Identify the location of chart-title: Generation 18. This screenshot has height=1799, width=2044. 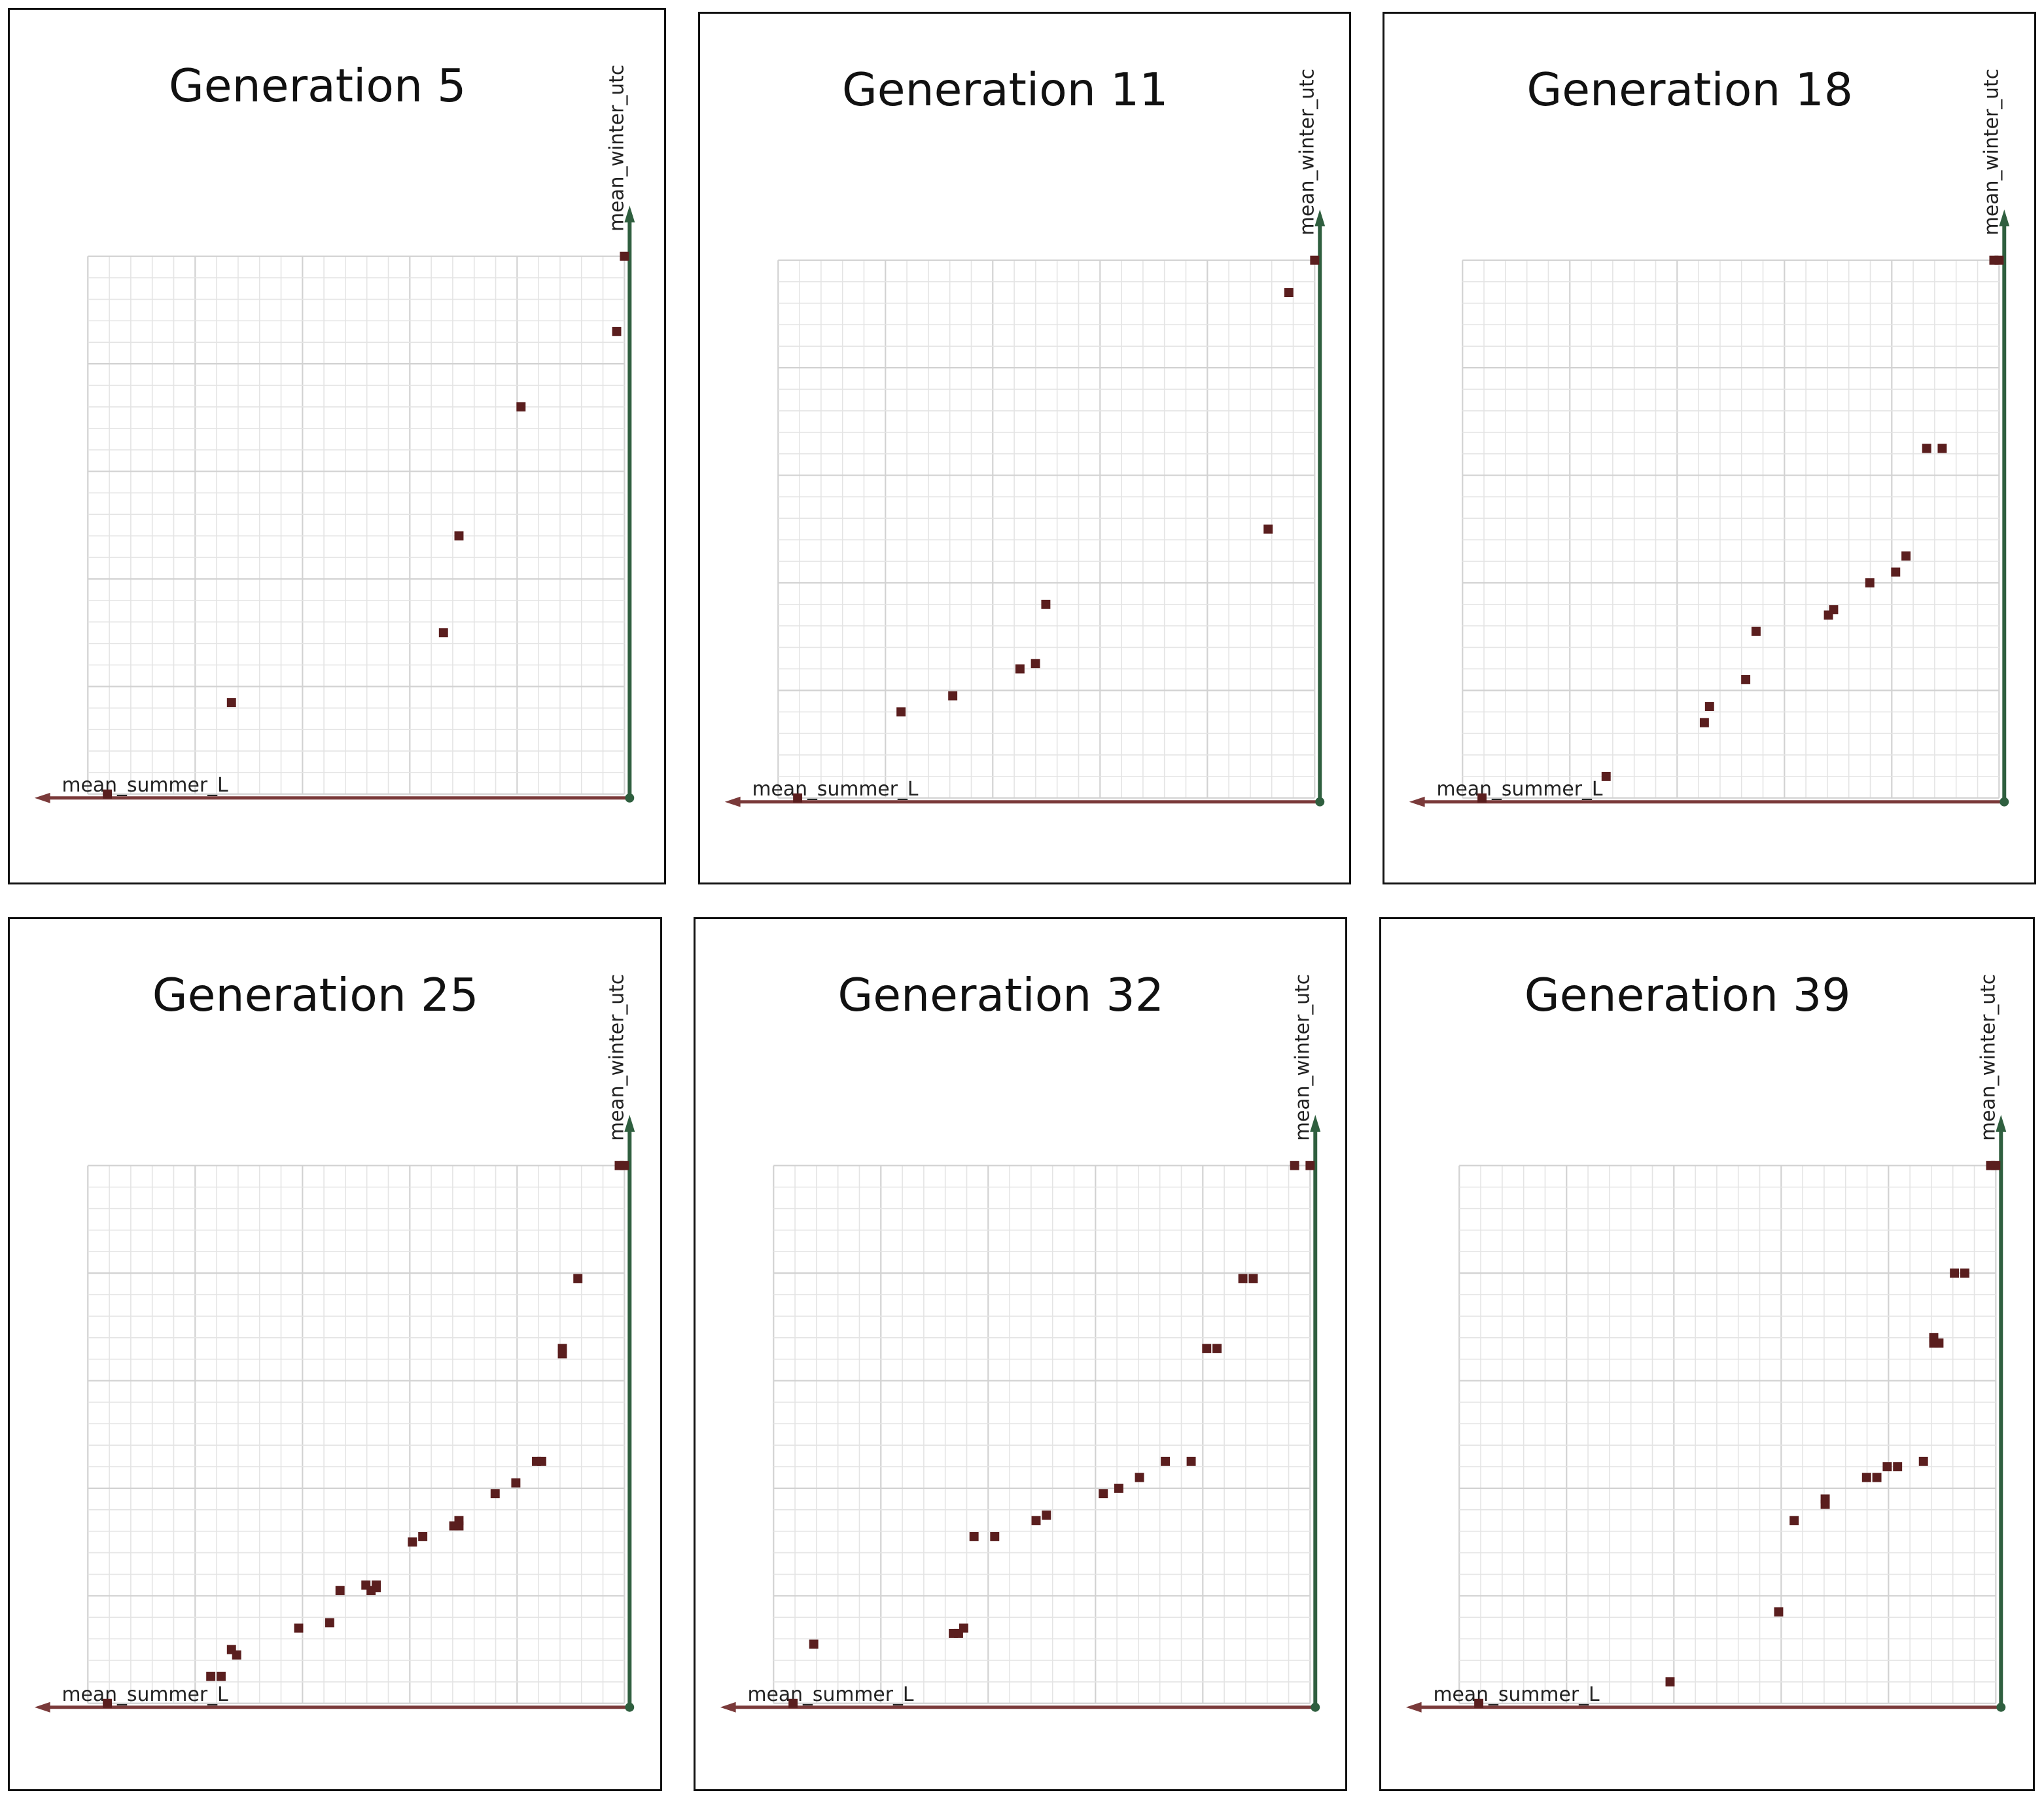
(1689, 89).